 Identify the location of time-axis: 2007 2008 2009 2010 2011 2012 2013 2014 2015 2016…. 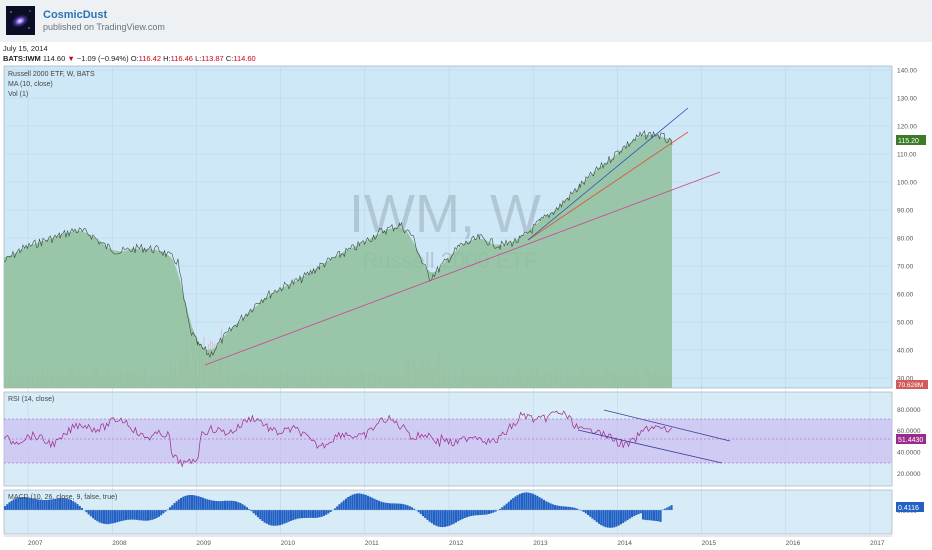
(456, 543).